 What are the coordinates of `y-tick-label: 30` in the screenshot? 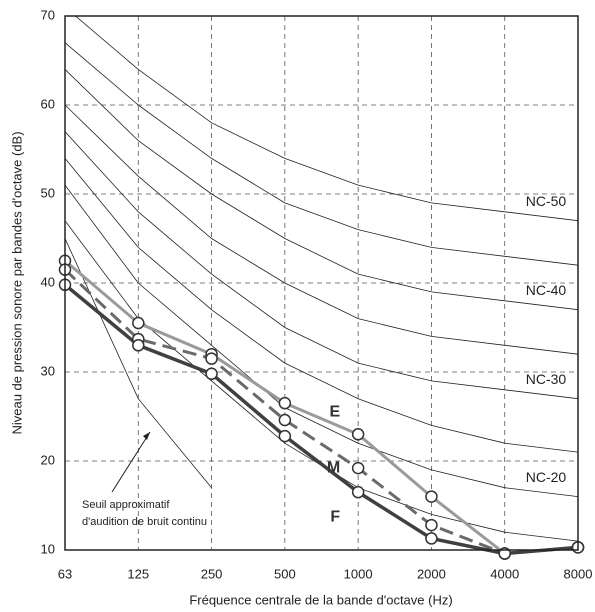 It's located at (48, 370).